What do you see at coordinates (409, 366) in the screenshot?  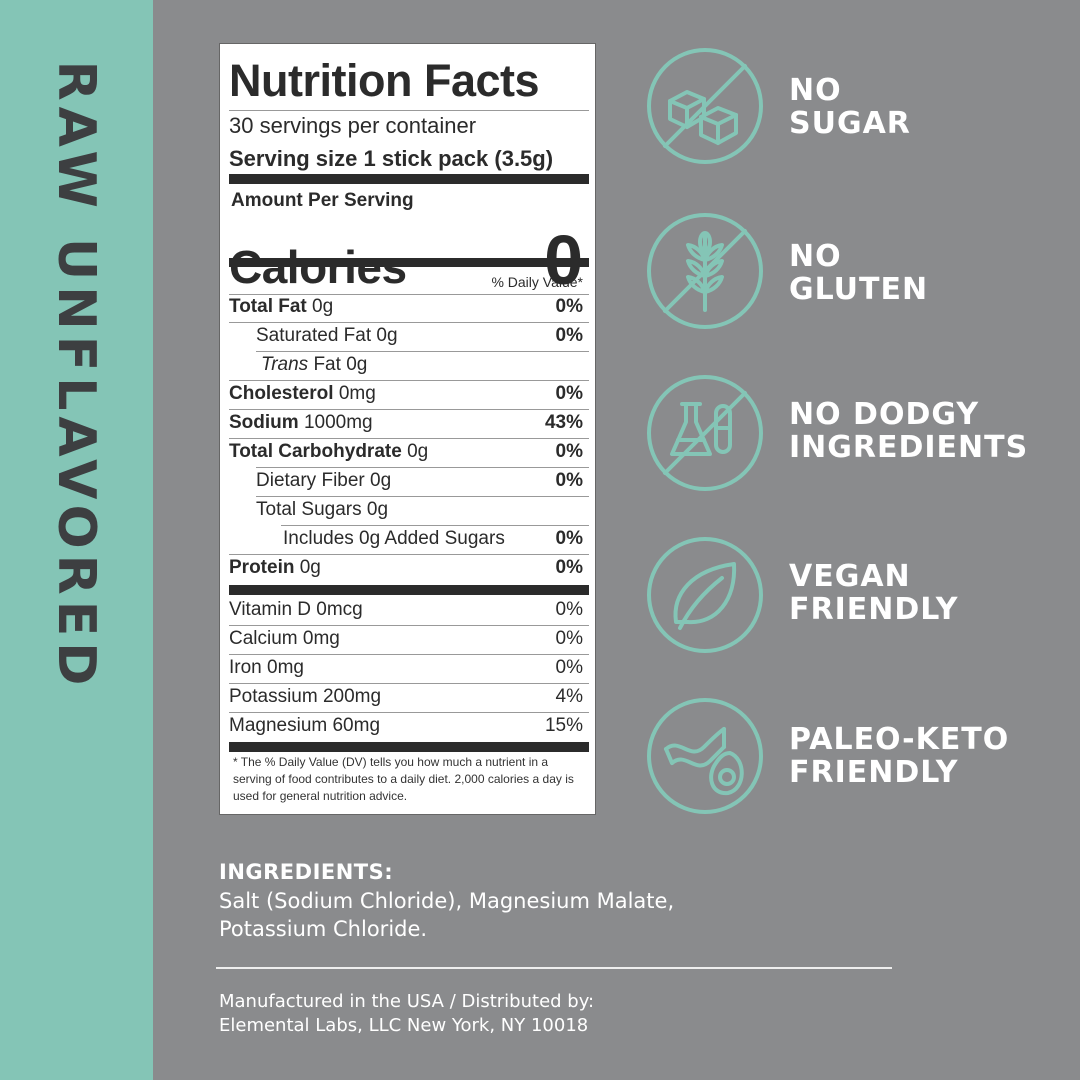 I see `nutrient-row-trans-fat: Trans Fat 0g` at bounding box center [409, 366].